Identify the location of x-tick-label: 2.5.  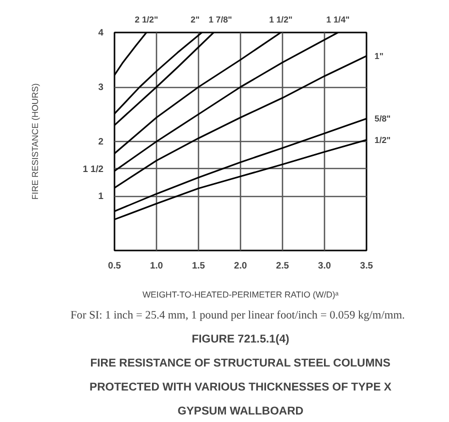
(282, 265).